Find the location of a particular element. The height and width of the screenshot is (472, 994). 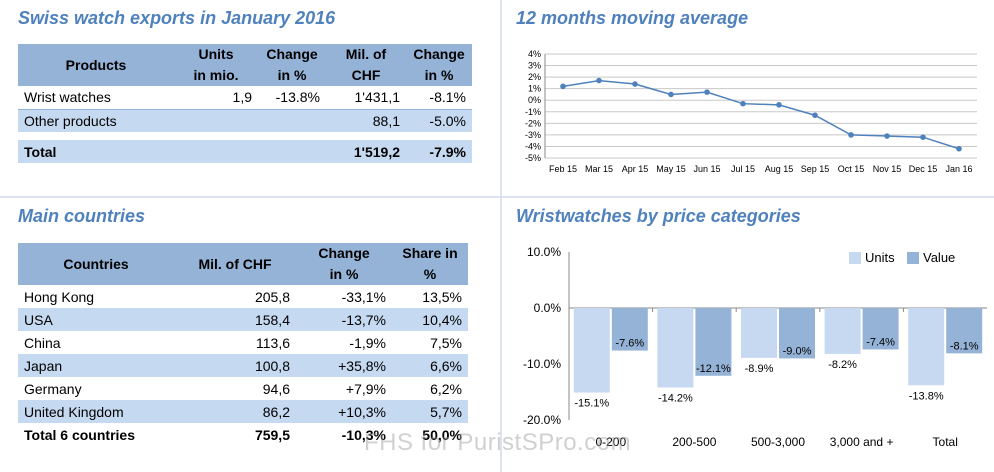

exports-total-row: Total 1'519,2 -7.9% is located at coordinates (245, 151).